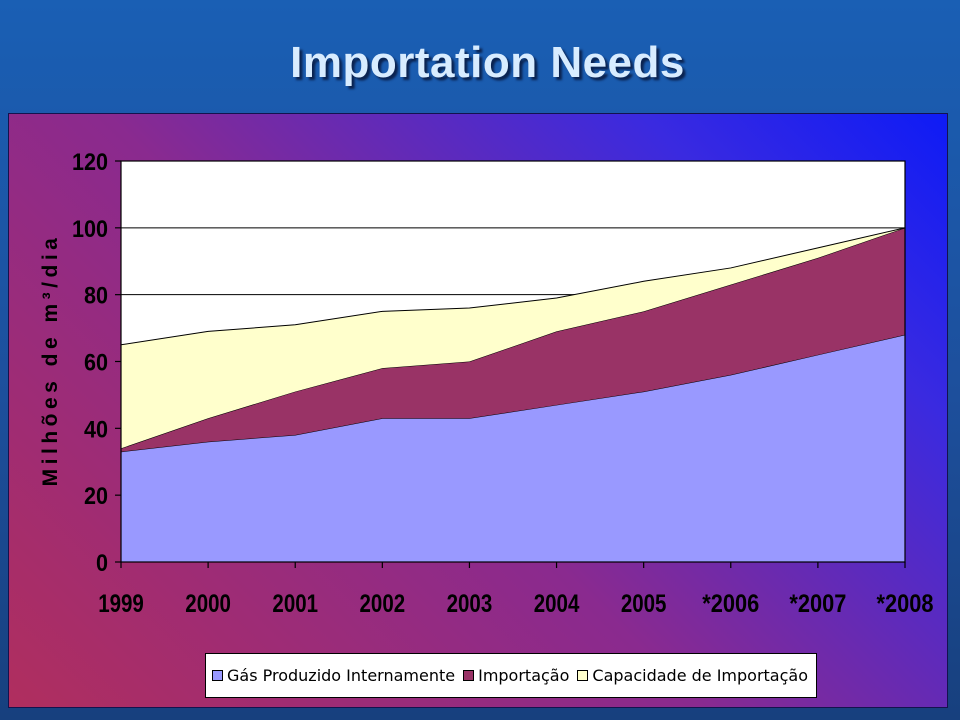  What do you see at coordinates (644, 604) in the screenshot?
I see `x-tick-label: 2005` at bounding box center [644, 604].